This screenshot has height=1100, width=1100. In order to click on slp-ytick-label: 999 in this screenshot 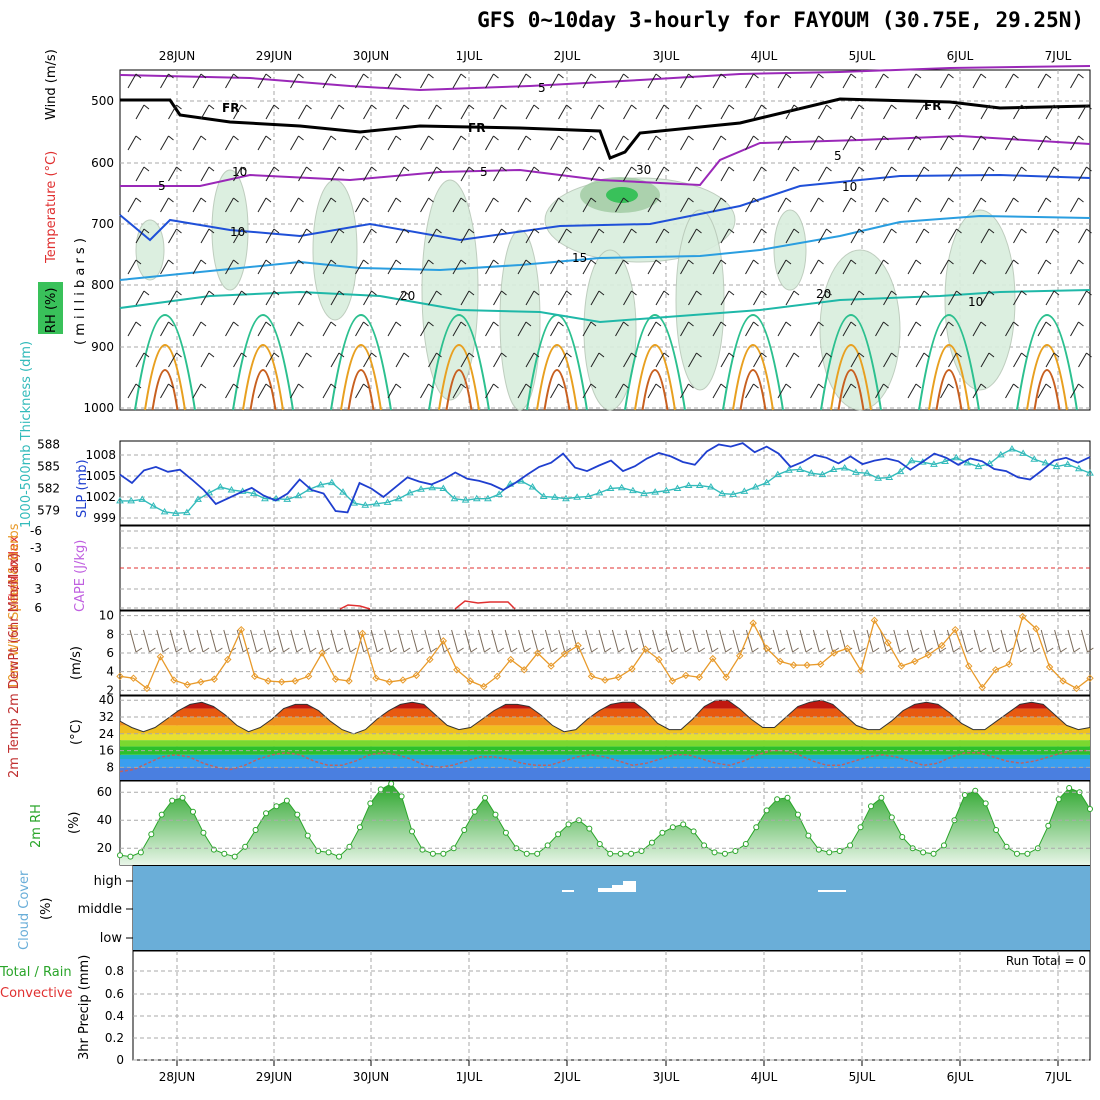, I will do `click(104, 518)`.